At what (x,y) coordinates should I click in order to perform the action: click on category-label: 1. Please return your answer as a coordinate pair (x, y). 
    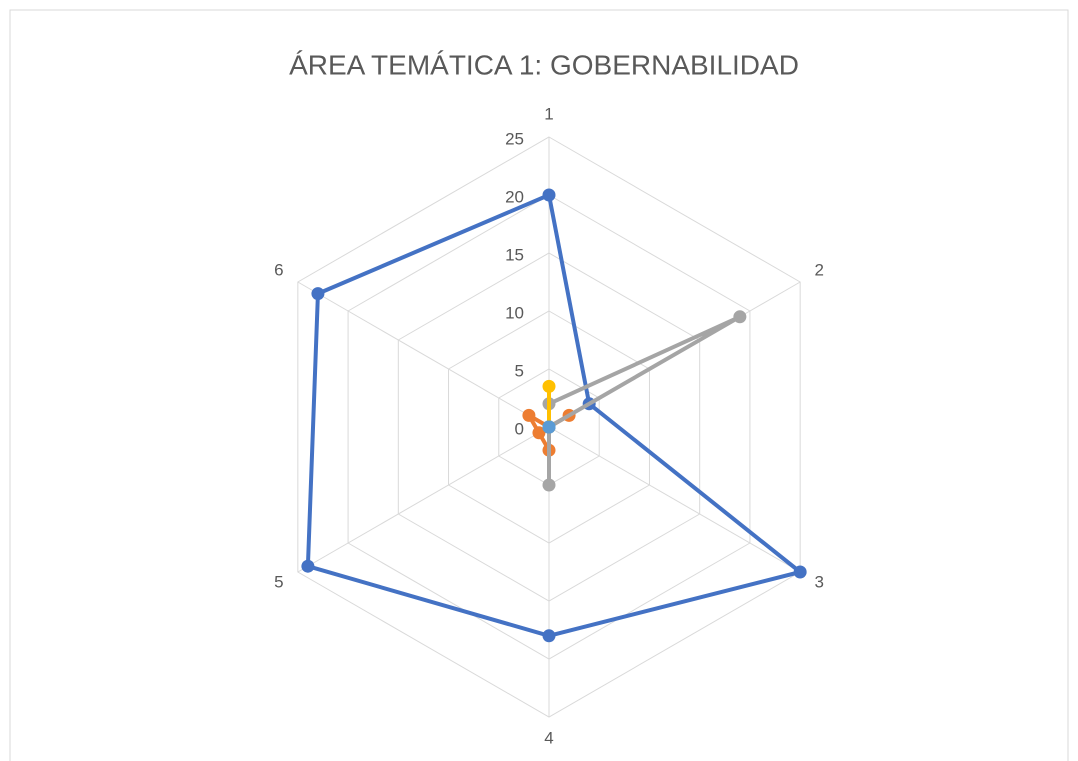
    Looking at the image, I should click on (548, 113).